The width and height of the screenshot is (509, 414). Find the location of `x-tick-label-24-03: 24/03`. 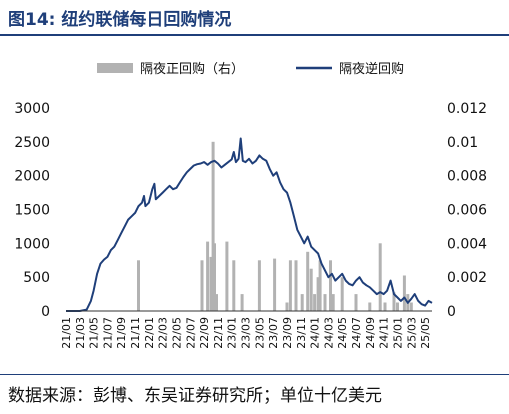

x-tick-label-24-03: 24/03 is located at coordinates (328, 333).